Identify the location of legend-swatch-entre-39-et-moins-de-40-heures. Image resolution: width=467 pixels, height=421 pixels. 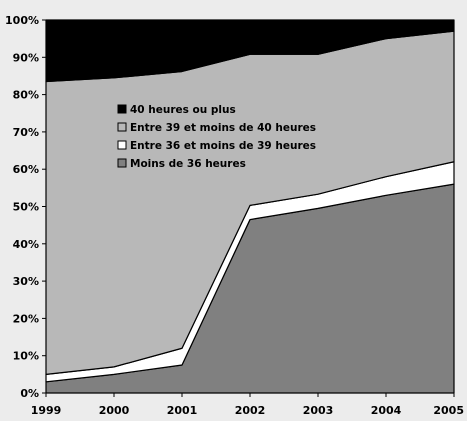
(122, 127).